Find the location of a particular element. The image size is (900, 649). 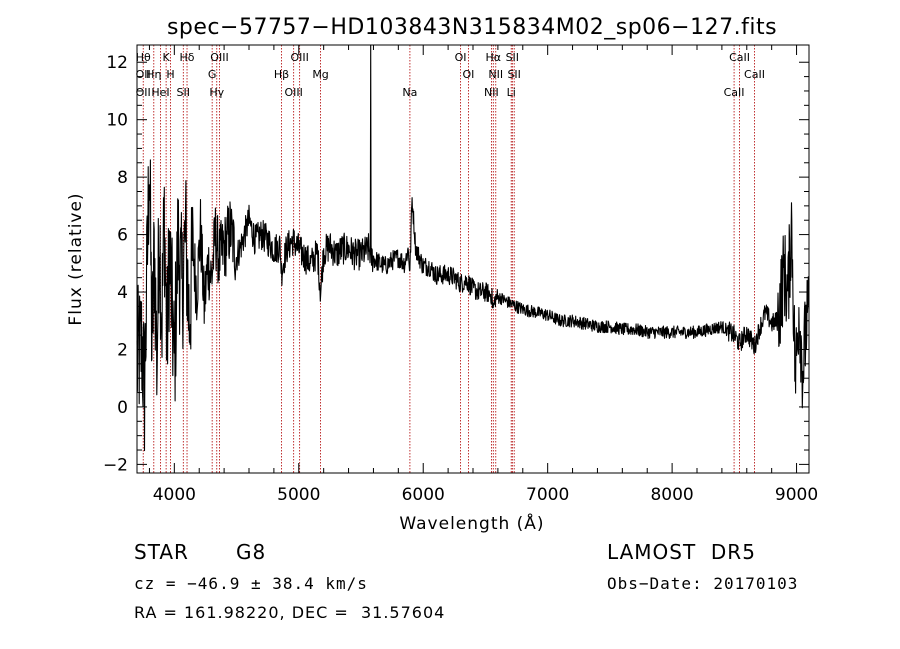

survey-name: LAMOST DR5 is located at coordinates (681, 552).